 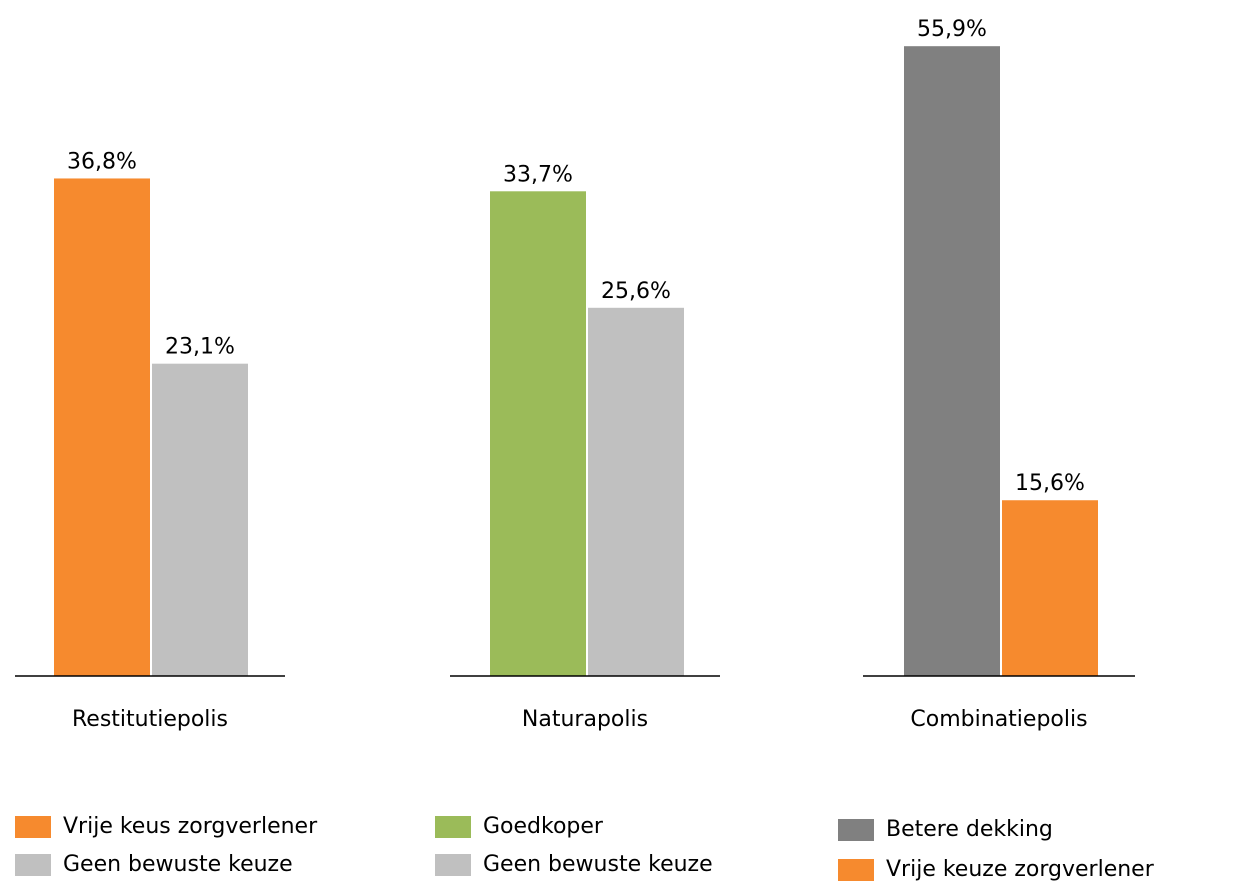 I want to click on x-tick-label: Combinatiepolis, so click(x=998, y=719).